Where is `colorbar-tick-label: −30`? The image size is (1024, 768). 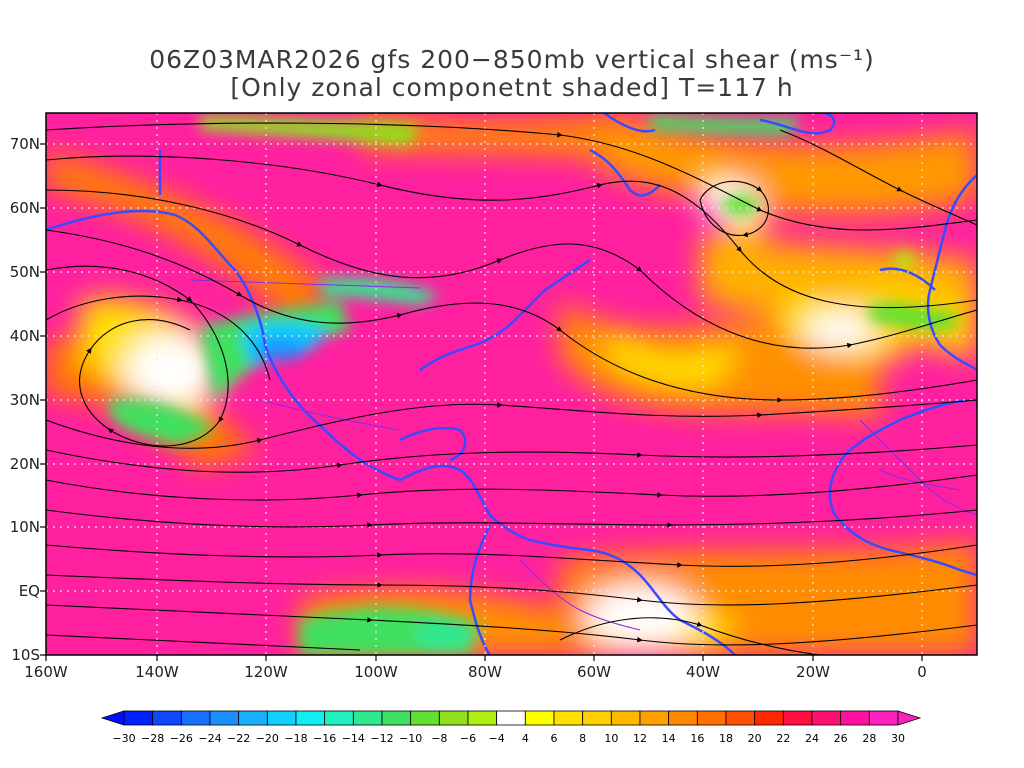
colorbar-tick-label: −30 is located at coordinates (124, 738).